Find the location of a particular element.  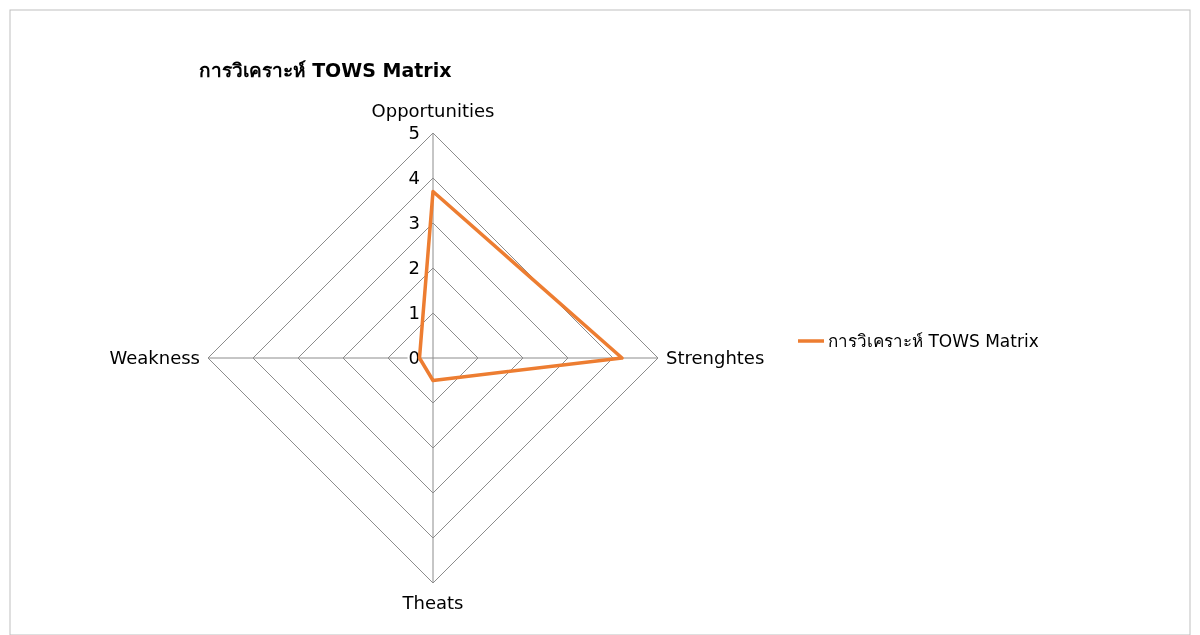

ytick: 2 is located at coordinates (414, 267).